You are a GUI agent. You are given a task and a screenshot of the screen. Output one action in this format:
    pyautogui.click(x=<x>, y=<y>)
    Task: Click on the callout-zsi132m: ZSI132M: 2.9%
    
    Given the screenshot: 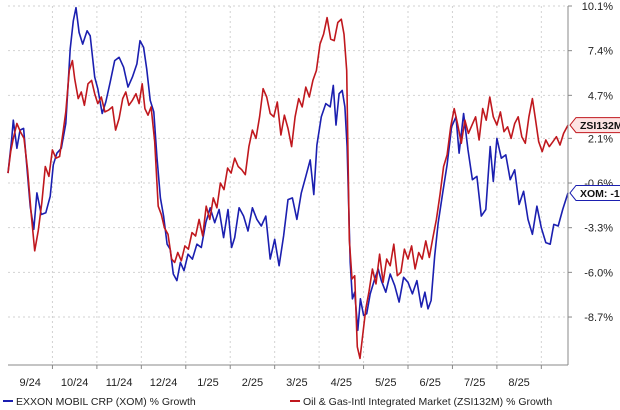 What is the action you would take?
    pyautogui.click(x=594, y=125)
    